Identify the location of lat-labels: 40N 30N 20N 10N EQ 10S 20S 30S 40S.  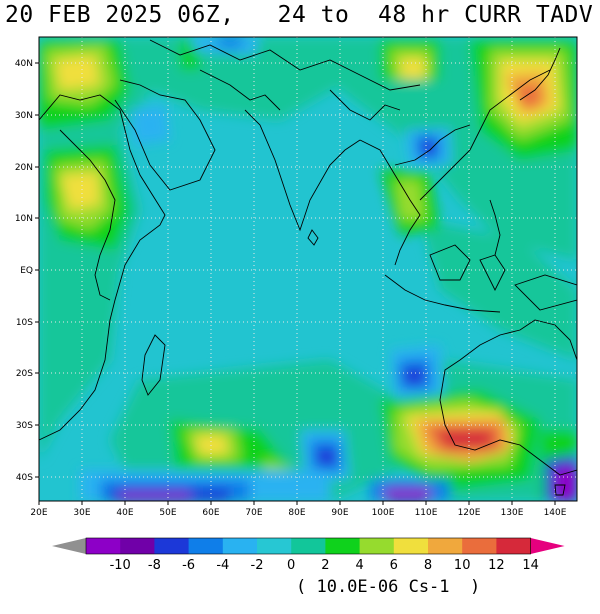
(24, 271).